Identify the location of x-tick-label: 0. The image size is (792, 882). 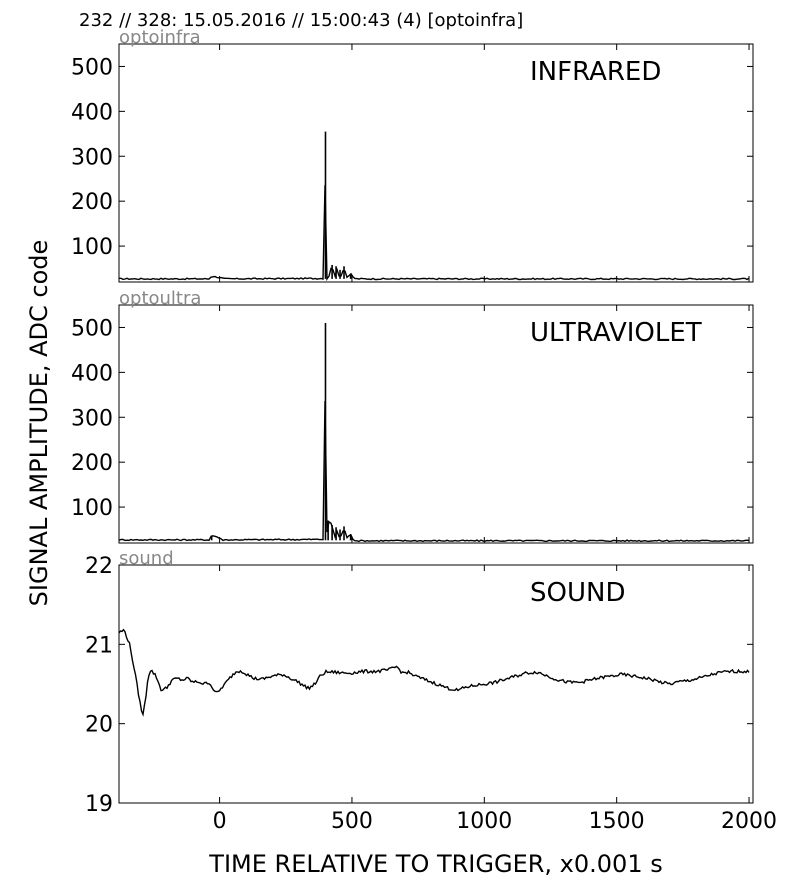
(220, 821).